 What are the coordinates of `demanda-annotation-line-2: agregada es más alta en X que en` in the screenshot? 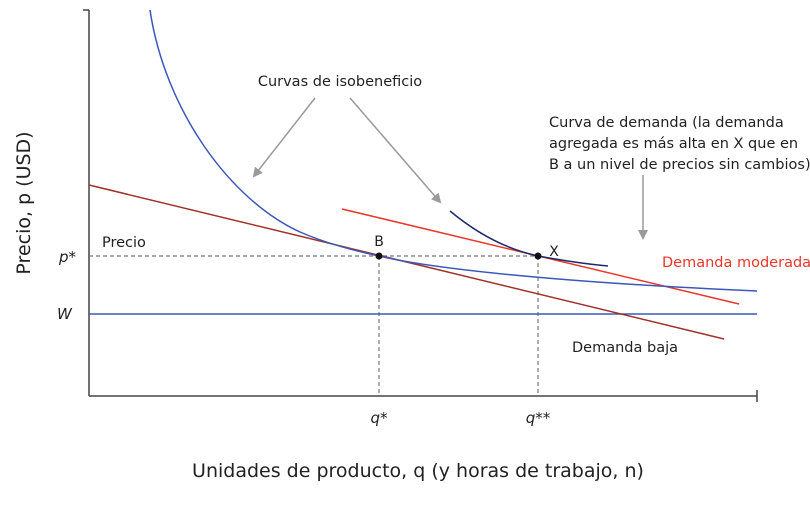 It's located at (673, 144).